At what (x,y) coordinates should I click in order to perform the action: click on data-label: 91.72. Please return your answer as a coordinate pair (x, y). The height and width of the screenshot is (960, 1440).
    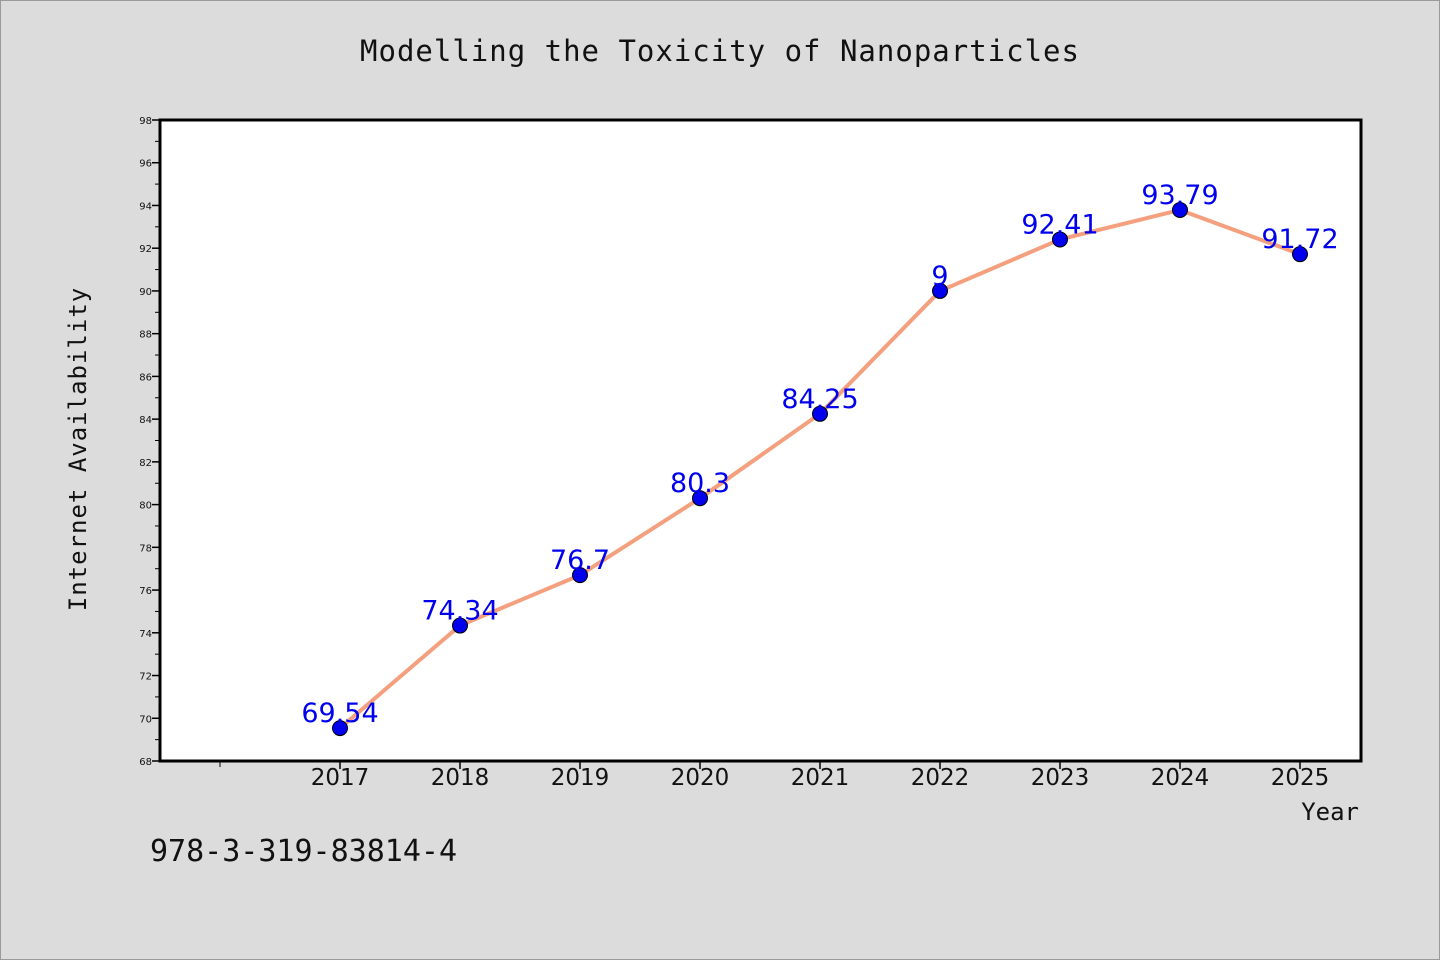
    Looking at the image, I should click on (1299, 239).